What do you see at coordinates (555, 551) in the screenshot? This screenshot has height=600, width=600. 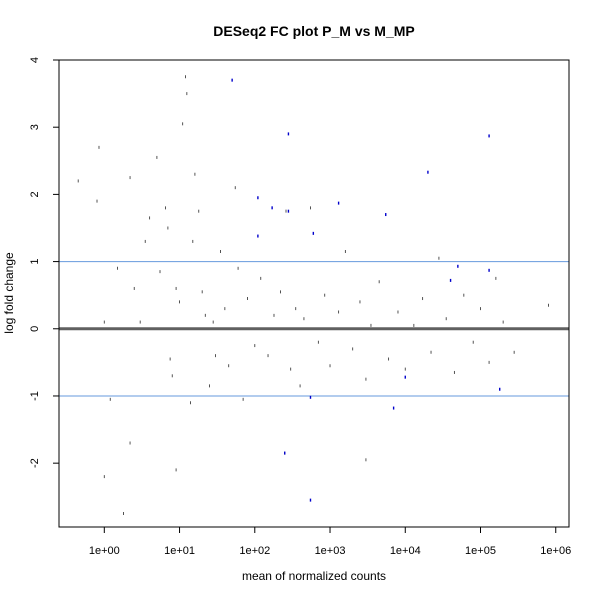 I see `x-tick-label: 1e+06` at bounding box center [555, 551].